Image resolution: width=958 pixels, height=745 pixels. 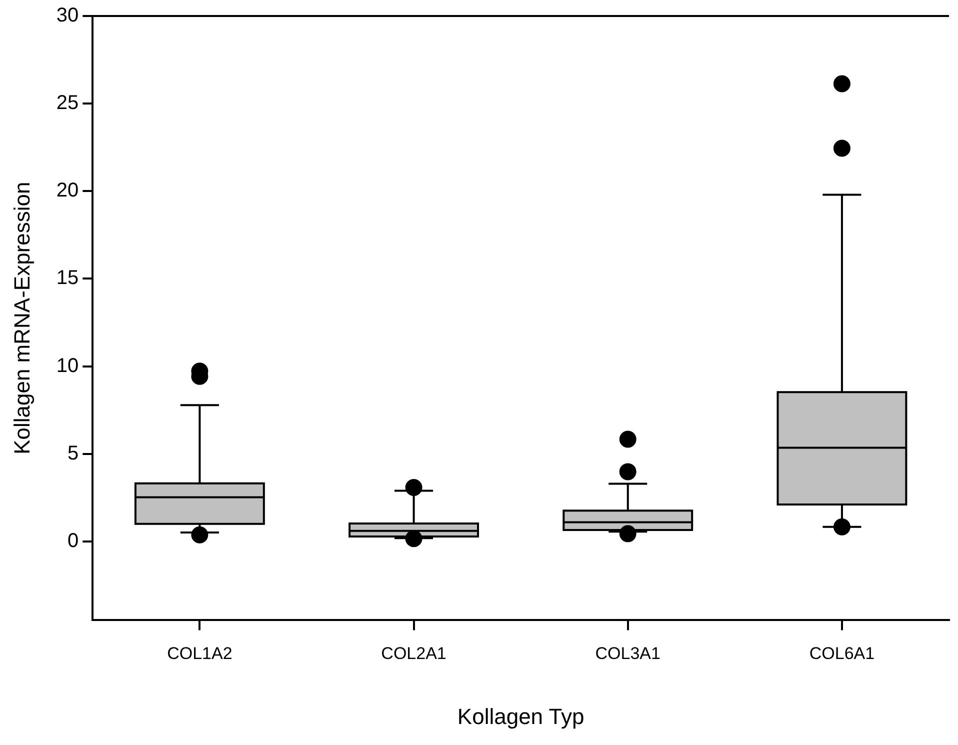 I want to click on y-tick-label: 20, so click(x=67, y=191).